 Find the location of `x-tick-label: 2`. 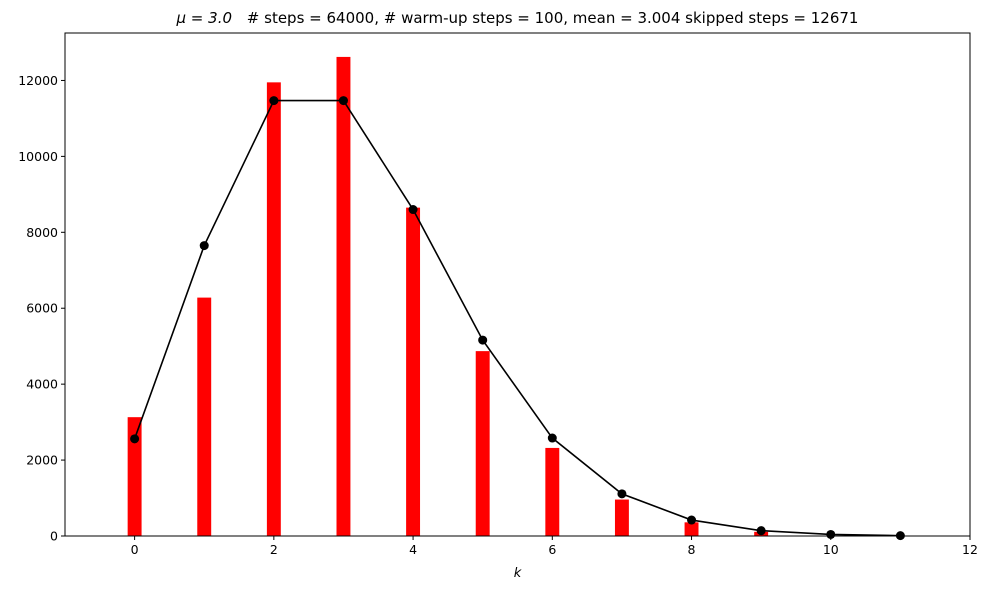

x-tick-label: 2 is located at coordinates (274, 549).